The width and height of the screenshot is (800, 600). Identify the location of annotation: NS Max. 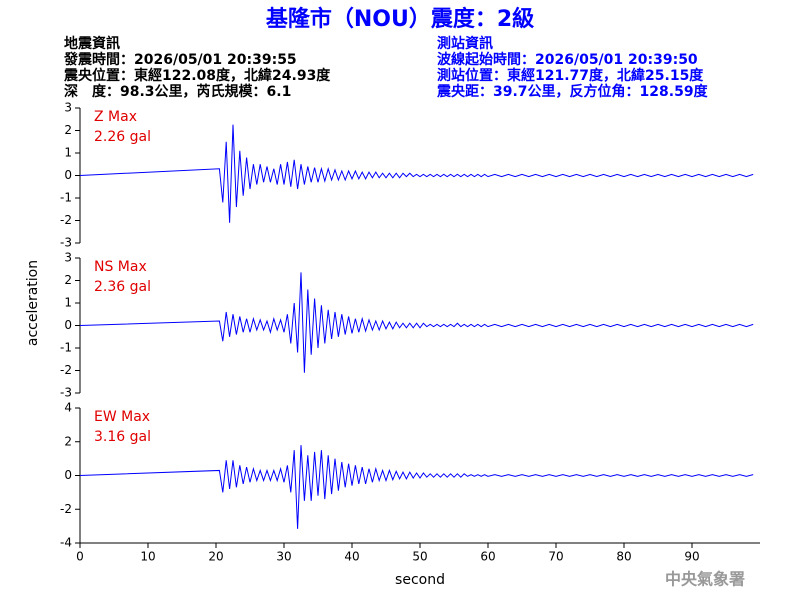
(120, 267).